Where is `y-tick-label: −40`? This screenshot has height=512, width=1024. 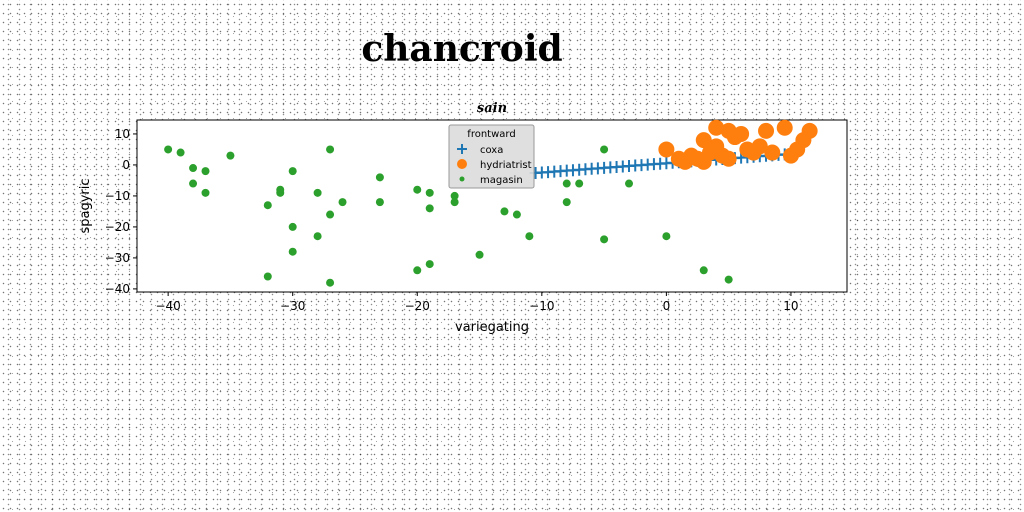 y-tick-label: −40 is located at coordinates (117, 289).